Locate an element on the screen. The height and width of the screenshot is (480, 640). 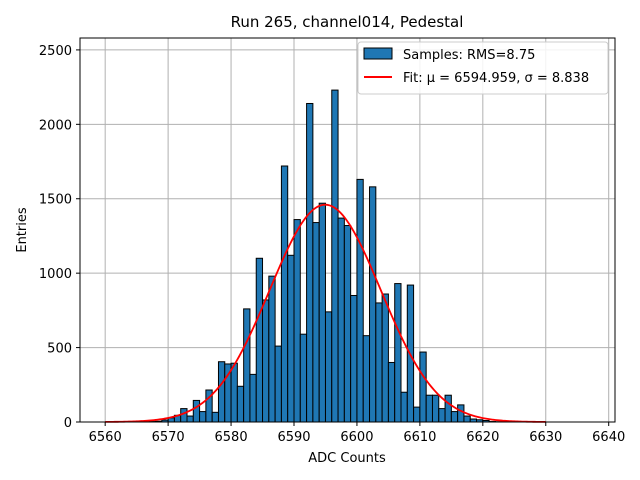
x-tick-label: 6560 is located at coordinates (105, 437).